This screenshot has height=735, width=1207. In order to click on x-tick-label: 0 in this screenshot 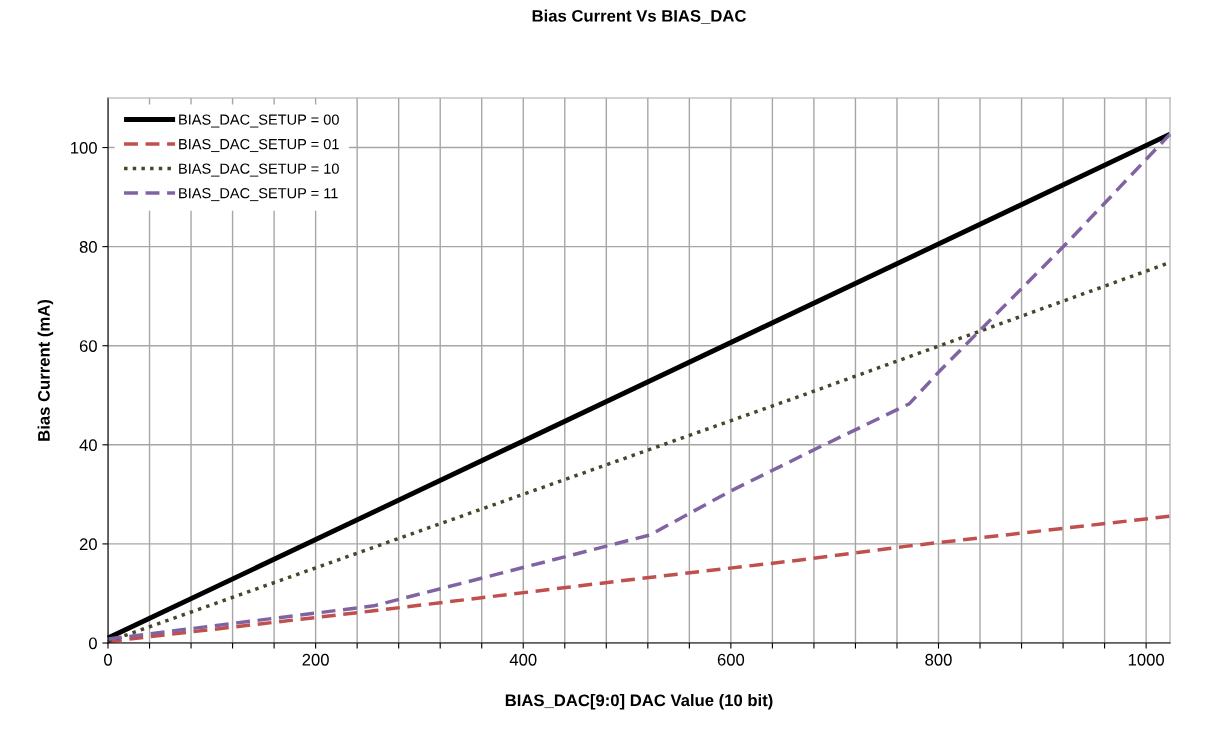, I will do `click(108, 659)`.